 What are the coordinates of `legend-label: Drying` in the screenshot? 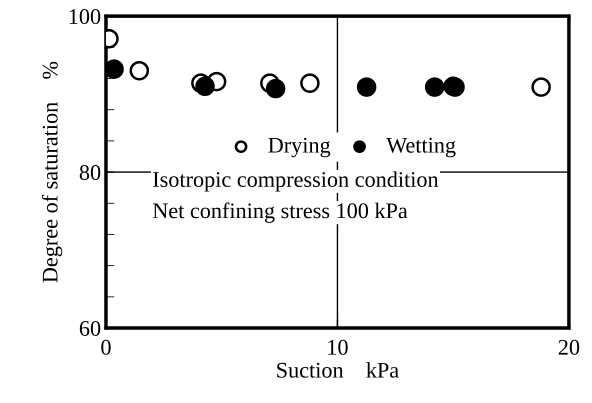 It's located at (299, 148).